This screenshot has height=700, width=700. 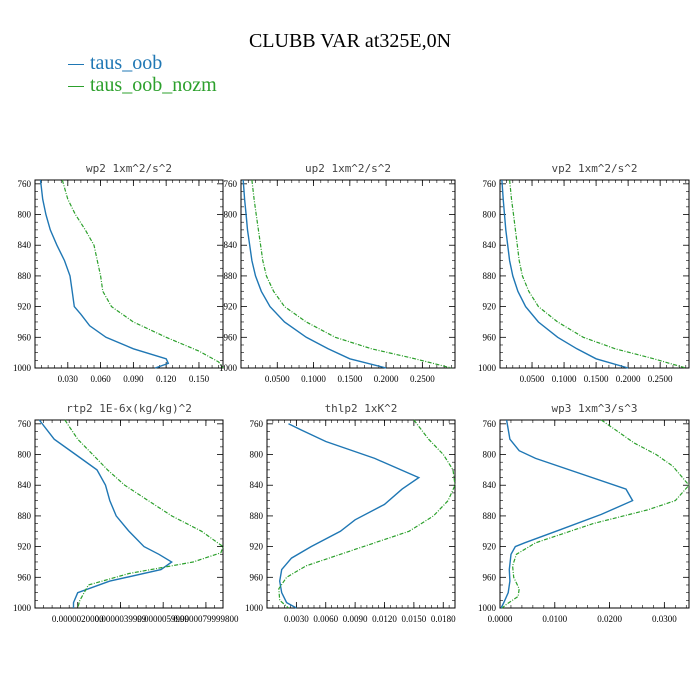 What do you see at coordinates (422, 379) in the screenshot?
I see `x-tick-label: 0.2500` at bounding box center [422, 379].